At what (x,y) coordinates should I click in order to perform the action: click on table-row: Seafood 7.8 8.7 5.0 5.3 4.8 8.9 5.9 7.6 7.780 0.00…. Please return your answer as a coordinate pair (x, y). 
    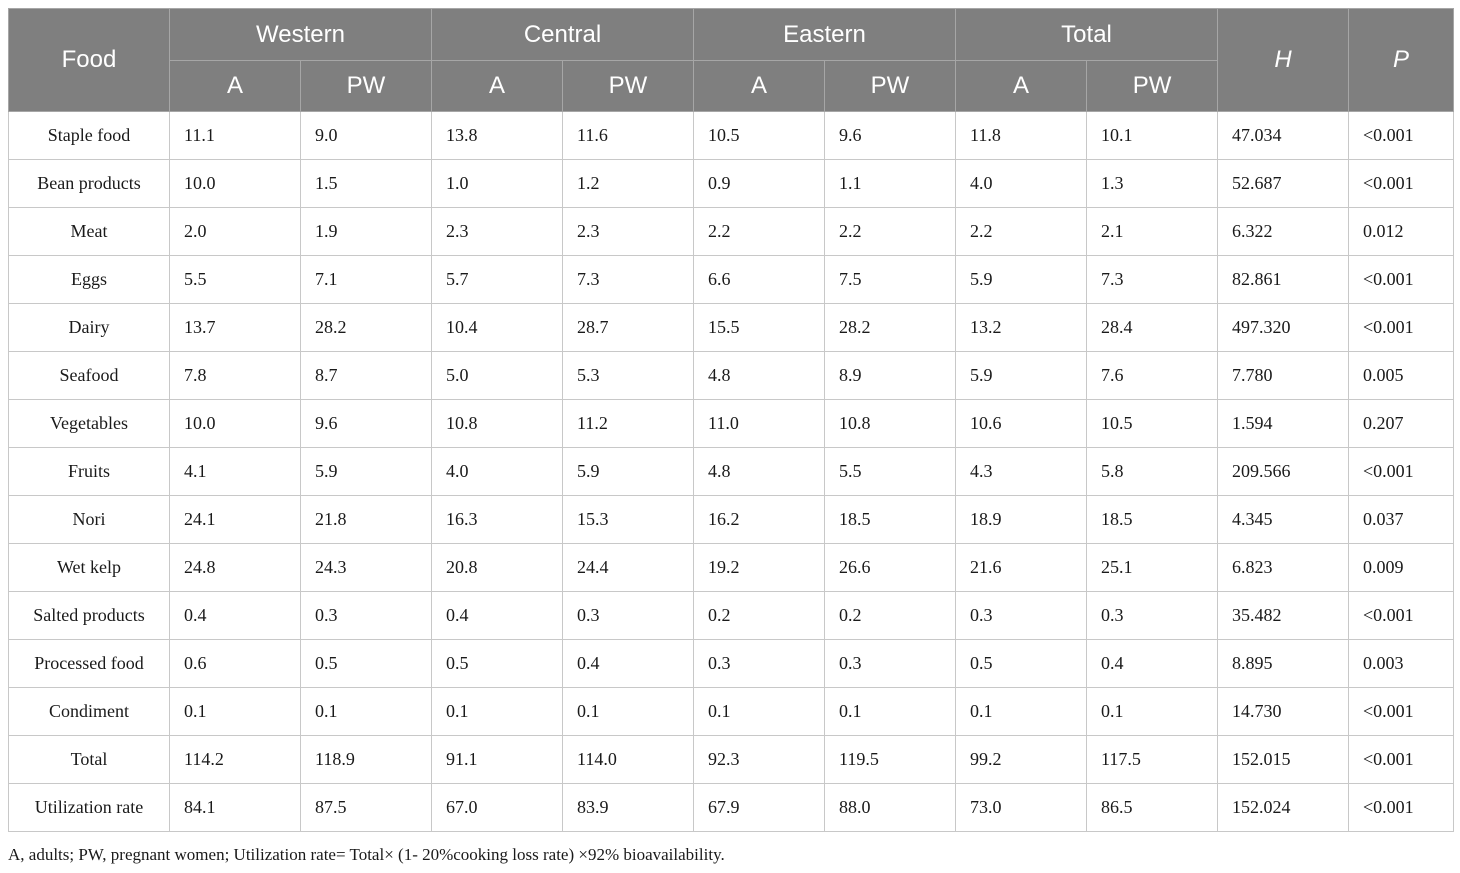
    Looking at the image, I should click on (731, 375).